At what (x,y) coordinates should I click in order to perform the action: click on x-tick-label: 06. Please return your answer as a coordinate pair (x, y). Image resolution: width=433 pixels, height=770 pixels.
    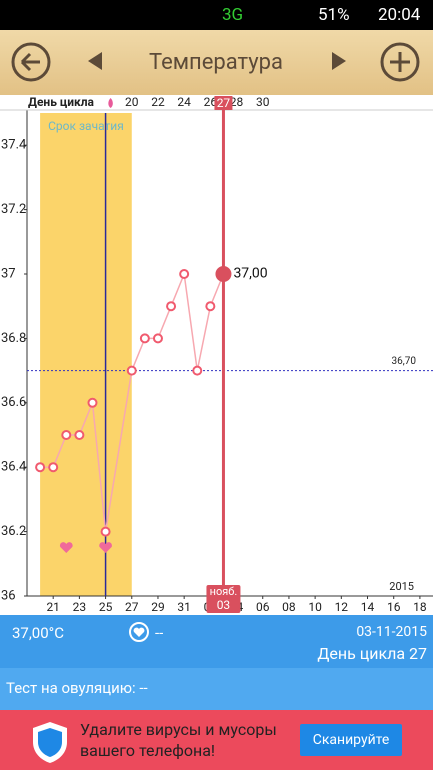
    Looking at the image, I should click on (263, 607).